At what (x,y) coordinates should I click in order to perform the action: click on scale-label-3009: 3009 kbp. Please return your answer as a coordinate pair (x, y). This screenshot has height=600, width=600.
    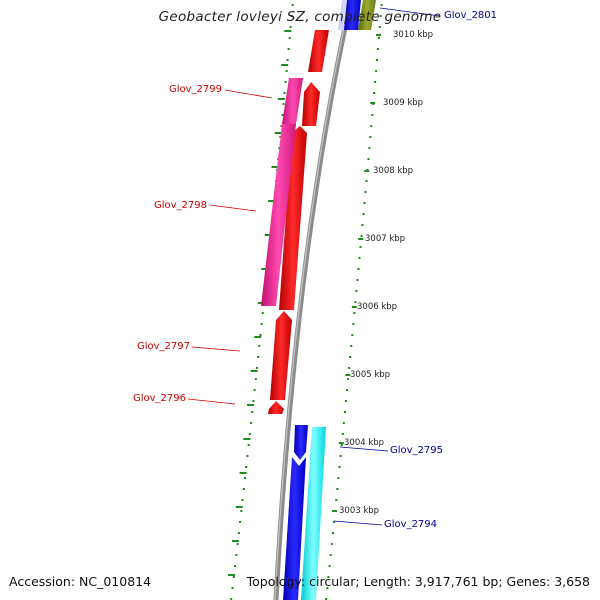
    Looking at the image, I should click on (403, 103).